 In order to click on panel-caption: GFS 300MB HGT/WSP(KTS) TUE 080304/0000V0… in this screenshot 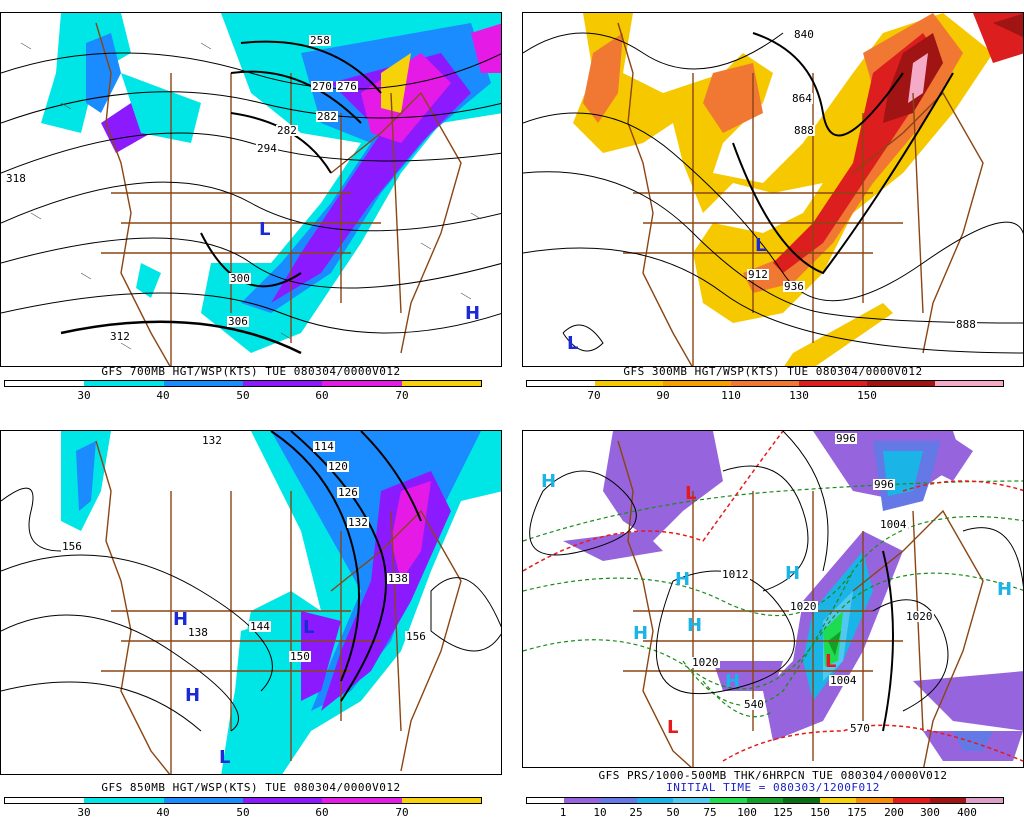, I will do `click(773, 371)`.